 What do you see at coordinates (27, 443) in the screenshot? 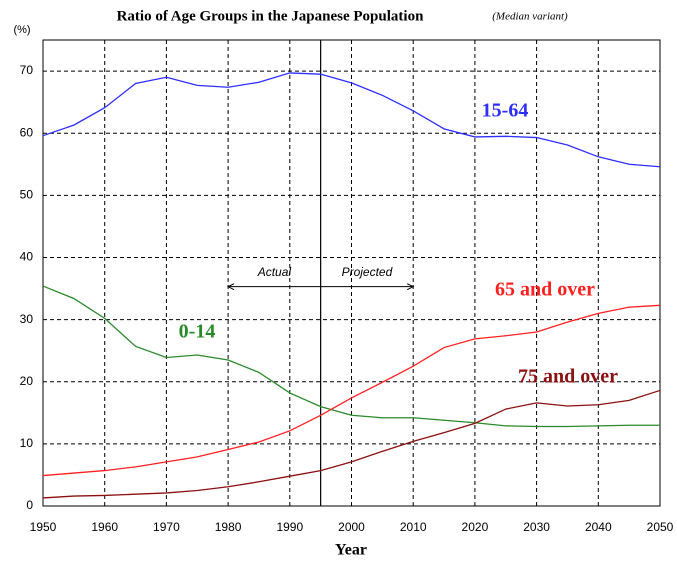
I see `y-tick-label: 10` at bounding box center [27, 443].